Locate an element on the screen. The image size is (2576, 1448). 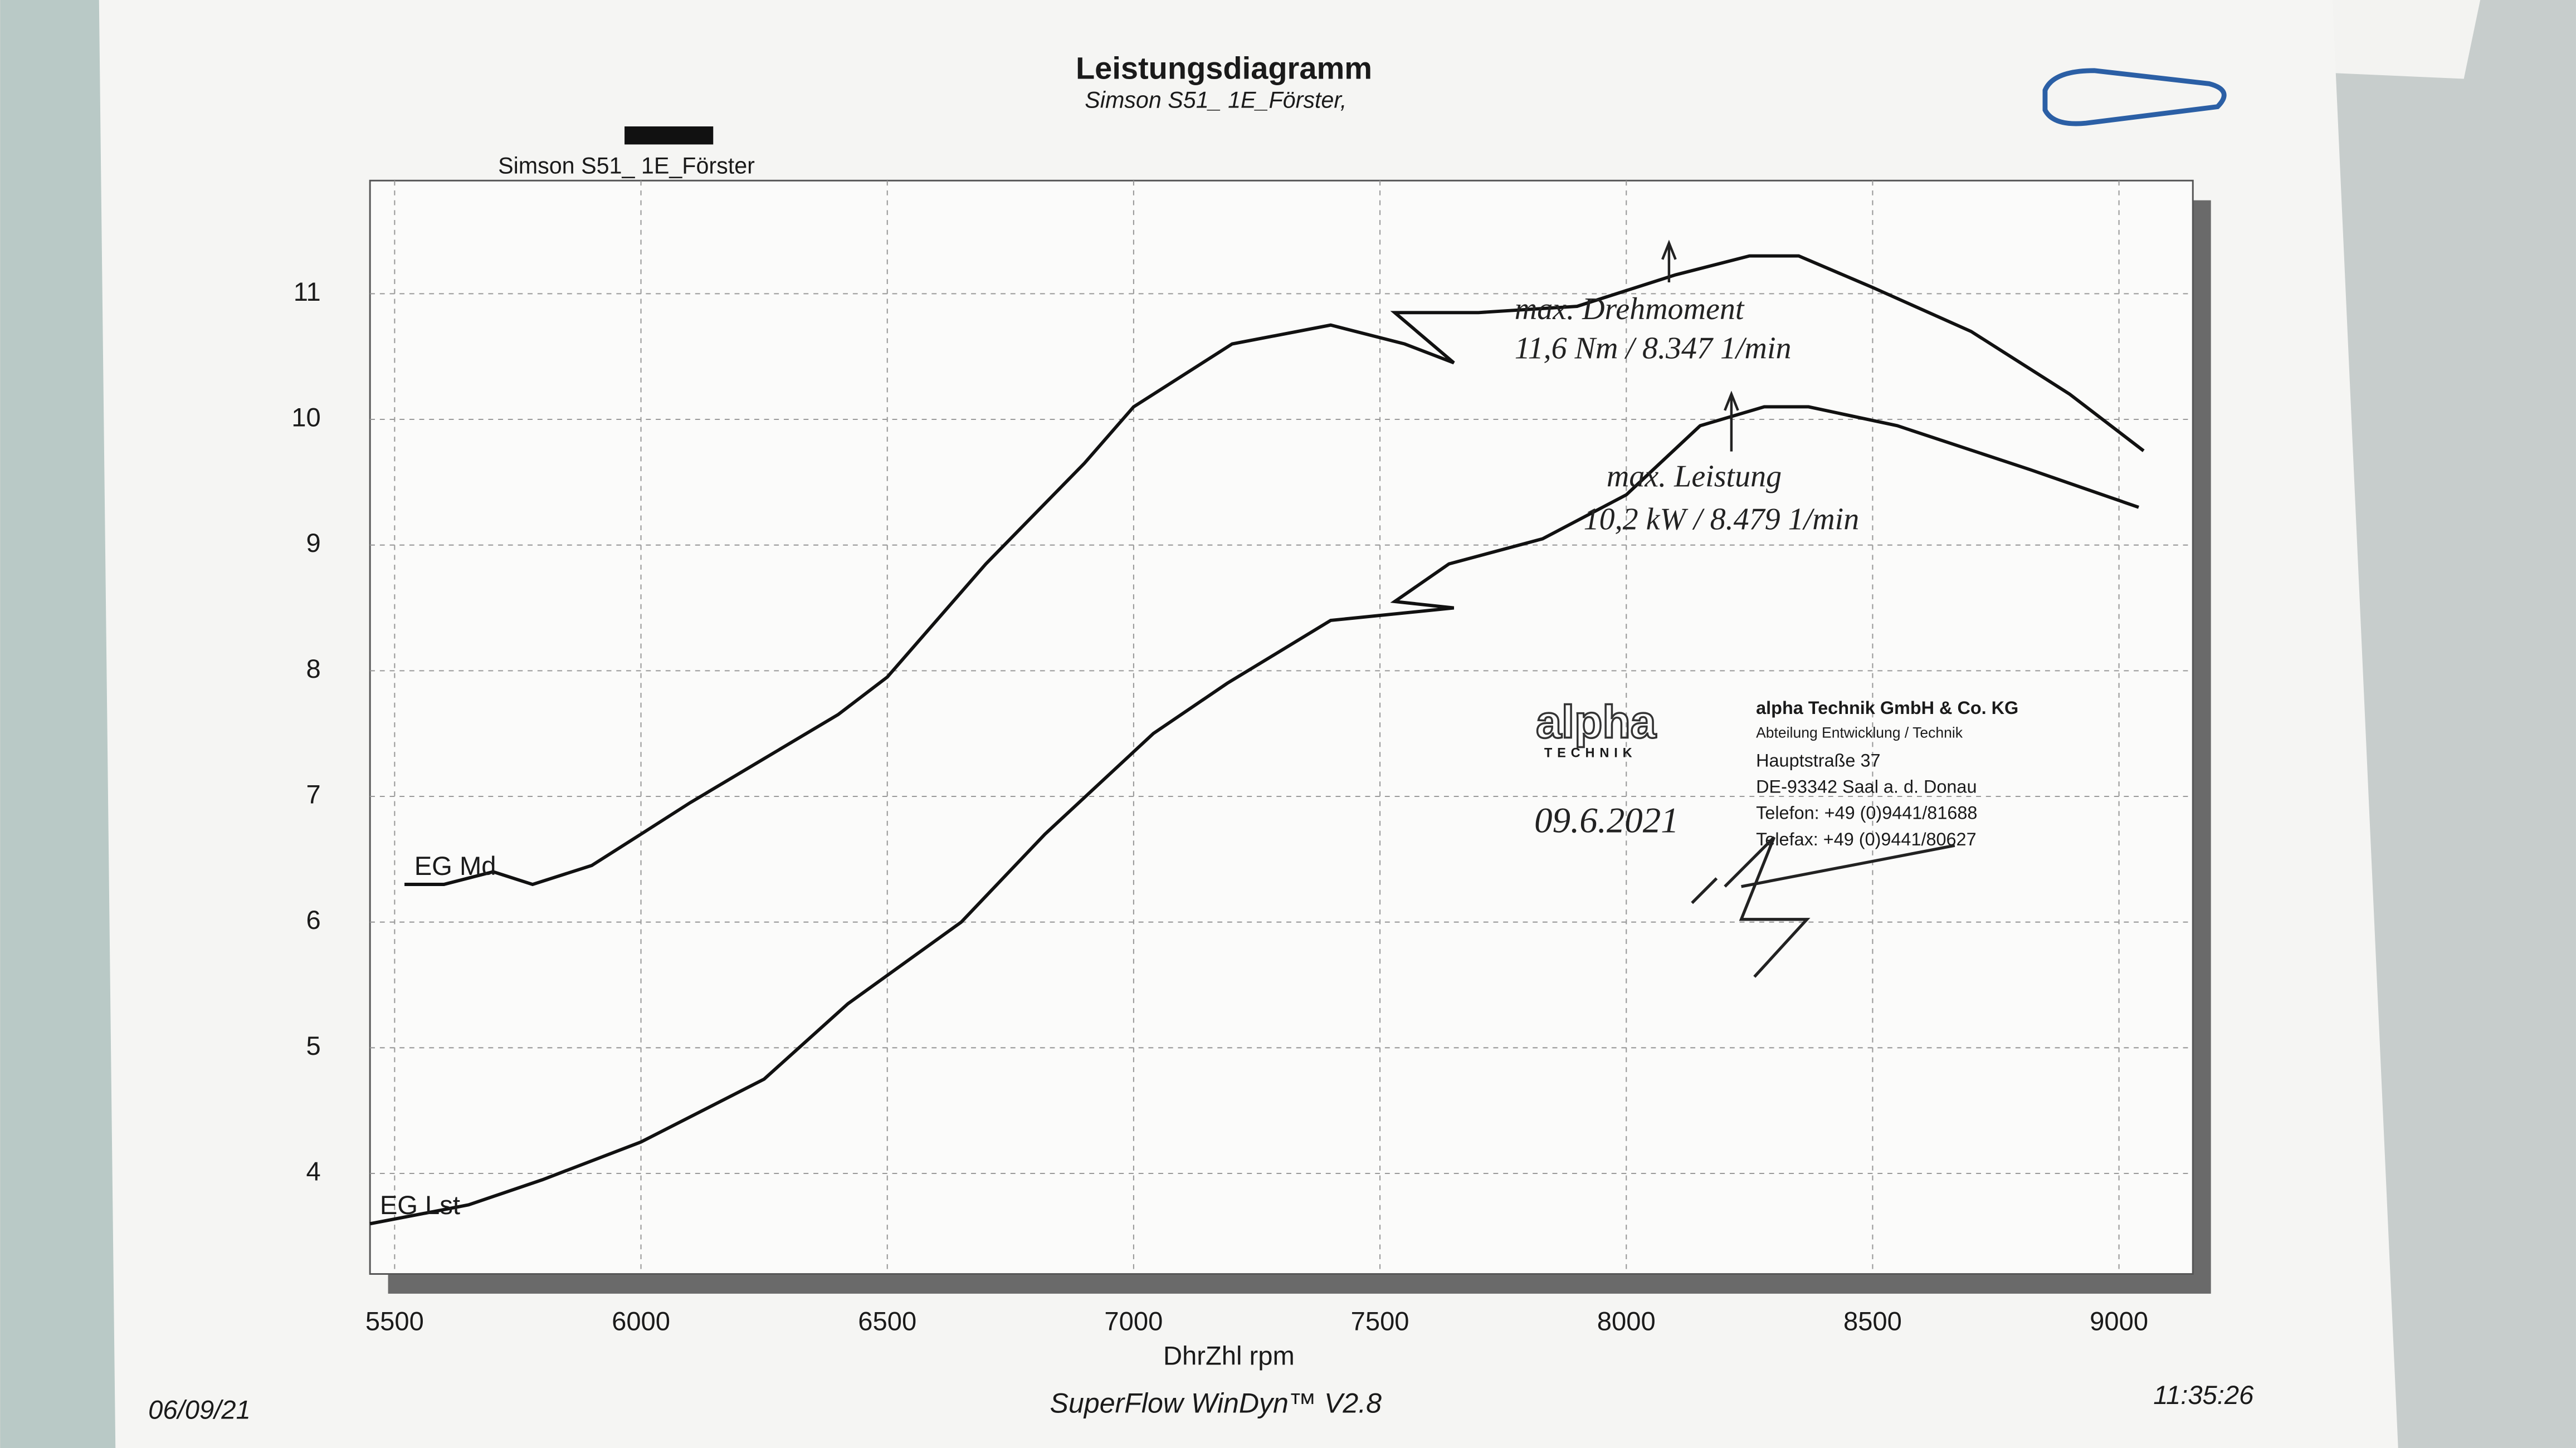
y-tick-label: 5 is located at coordinates (313, 1045).